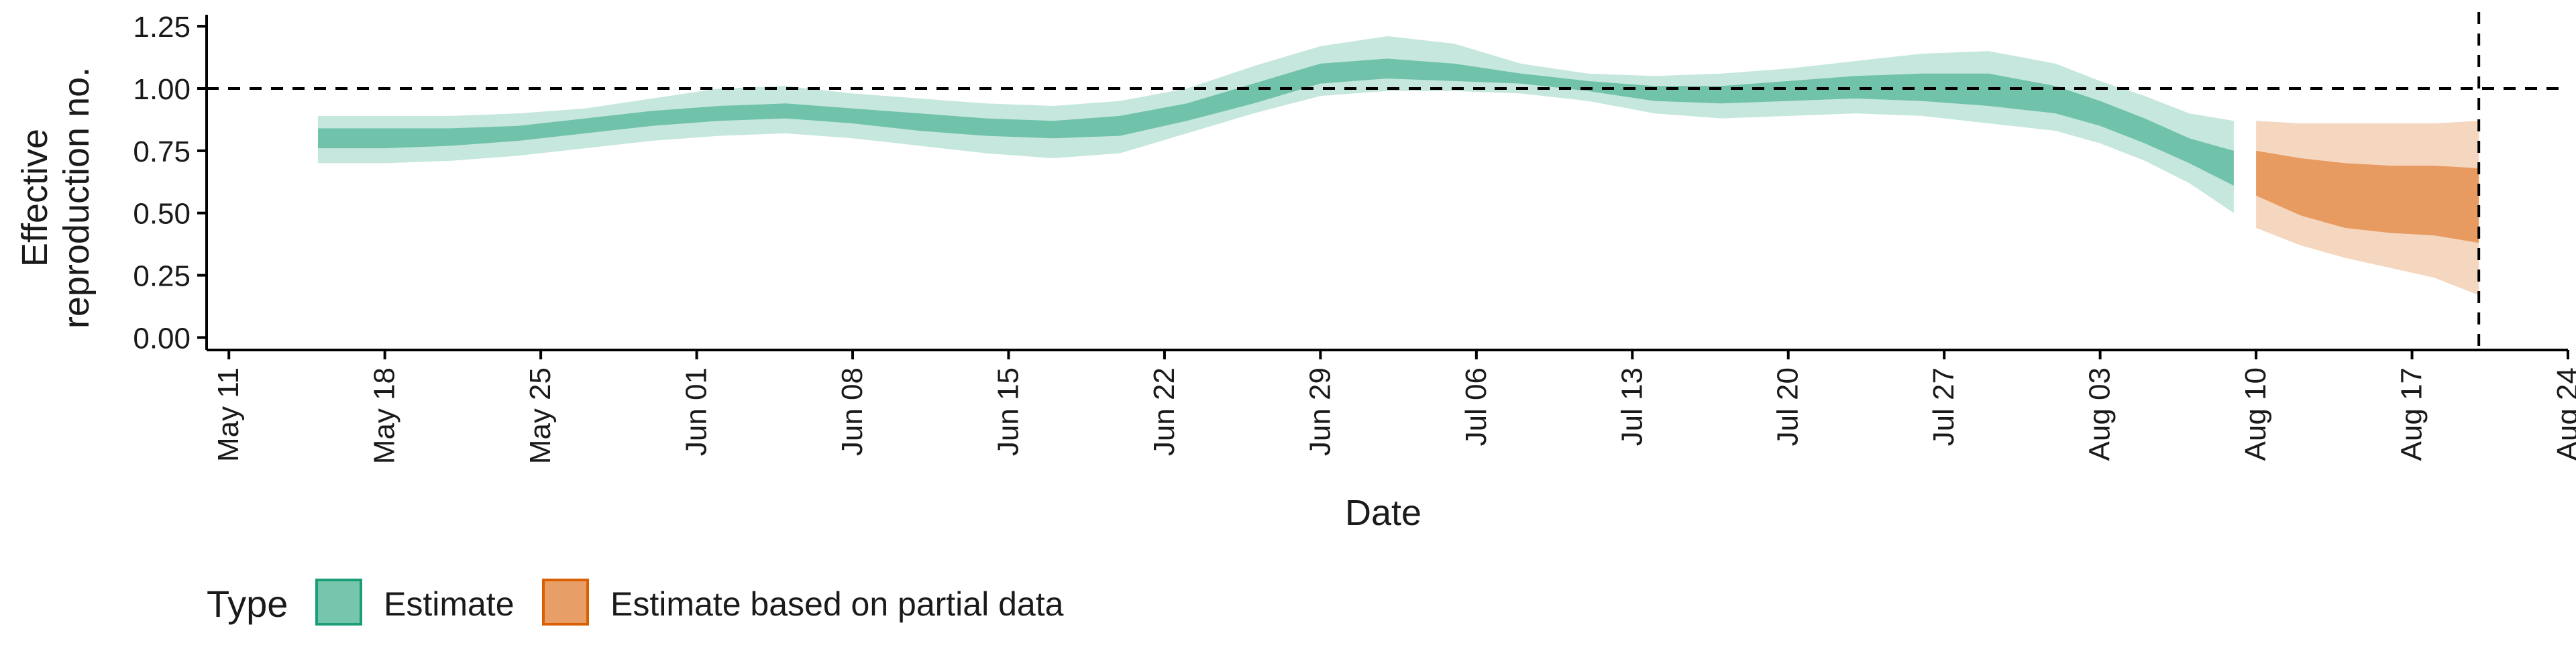  Describe the element at coordinates (1383, 513) in the screenshot. I see `x-axis-title: Date` at that location.